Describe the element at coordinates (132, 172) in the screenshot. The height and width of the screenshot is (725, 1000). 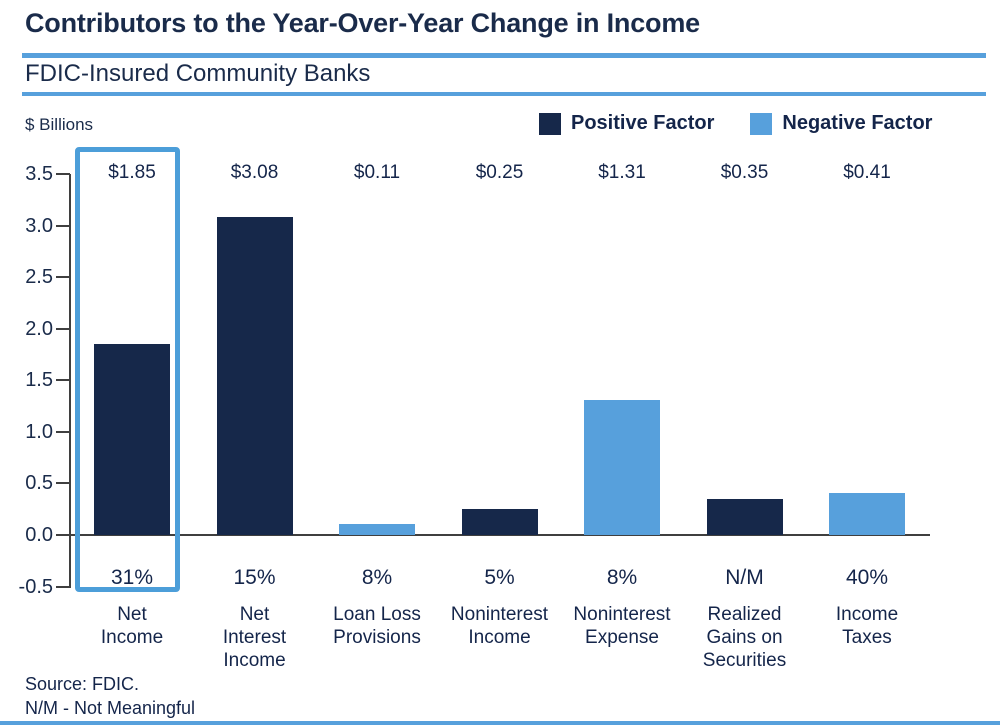
I see `bar-value-label: $1.85` at that location.